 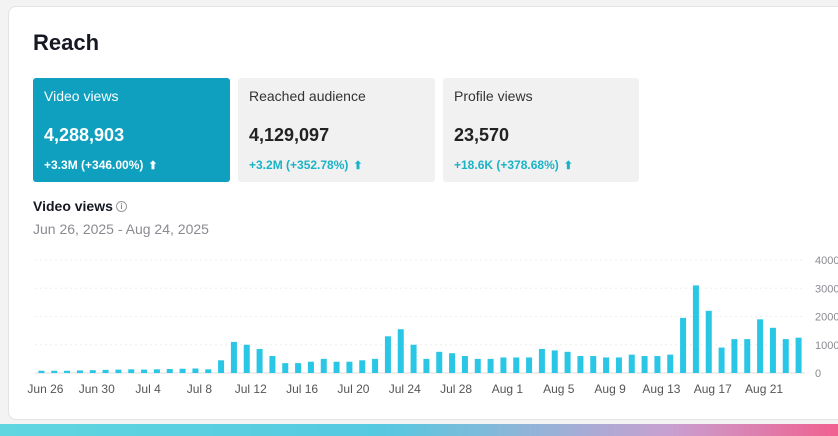 What do you see at coordinates (148, 389) in the screenshot?
I see `x-tick-label: Jul 4` at bounding box center [148, 389].